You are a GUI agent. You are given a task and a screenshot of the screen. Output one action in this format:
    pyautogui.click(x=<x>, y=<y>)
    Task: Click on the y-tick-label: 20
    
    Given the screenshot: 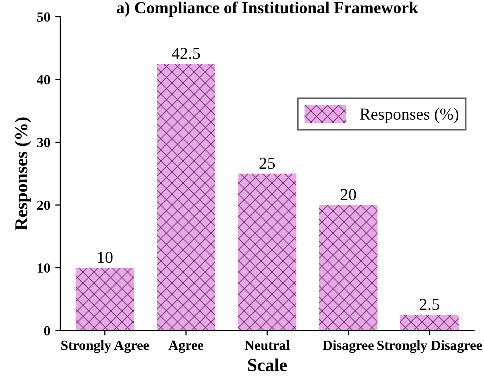 What is the action you would take?
    pyautogui.click(x=43, y=205)
    